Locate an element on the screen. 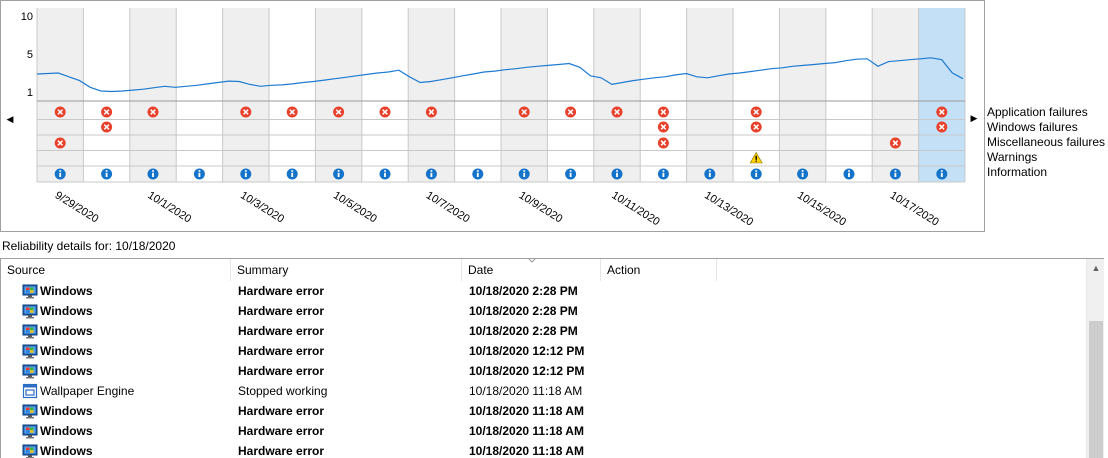 This screenshot has height=458, width=1108. column-header-source: Source is located at coordinates (116, 270).